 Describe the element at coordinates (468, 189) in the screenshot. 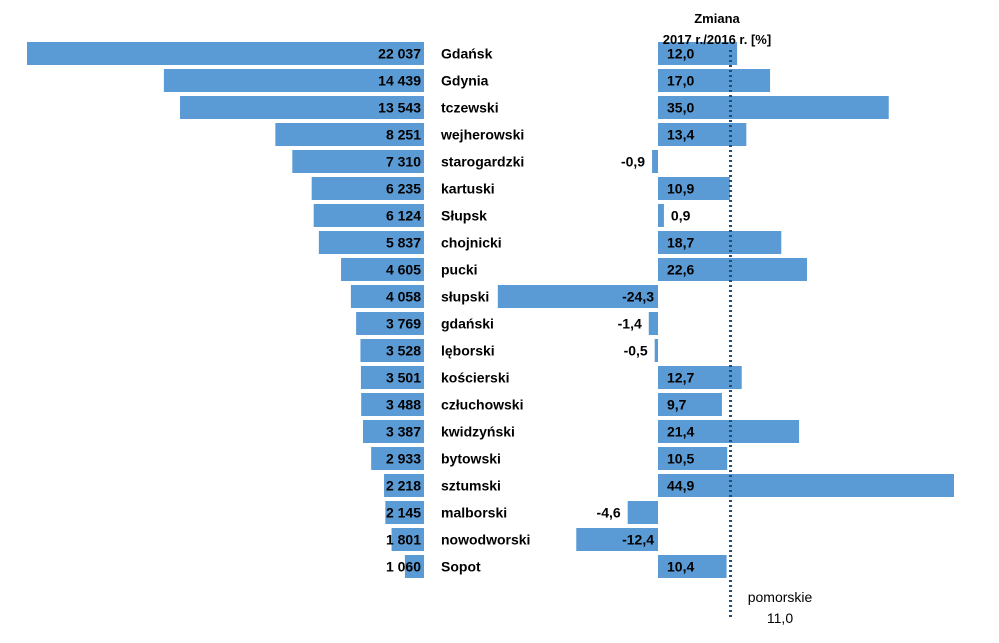

I see `category-label: kartuski` at that location.